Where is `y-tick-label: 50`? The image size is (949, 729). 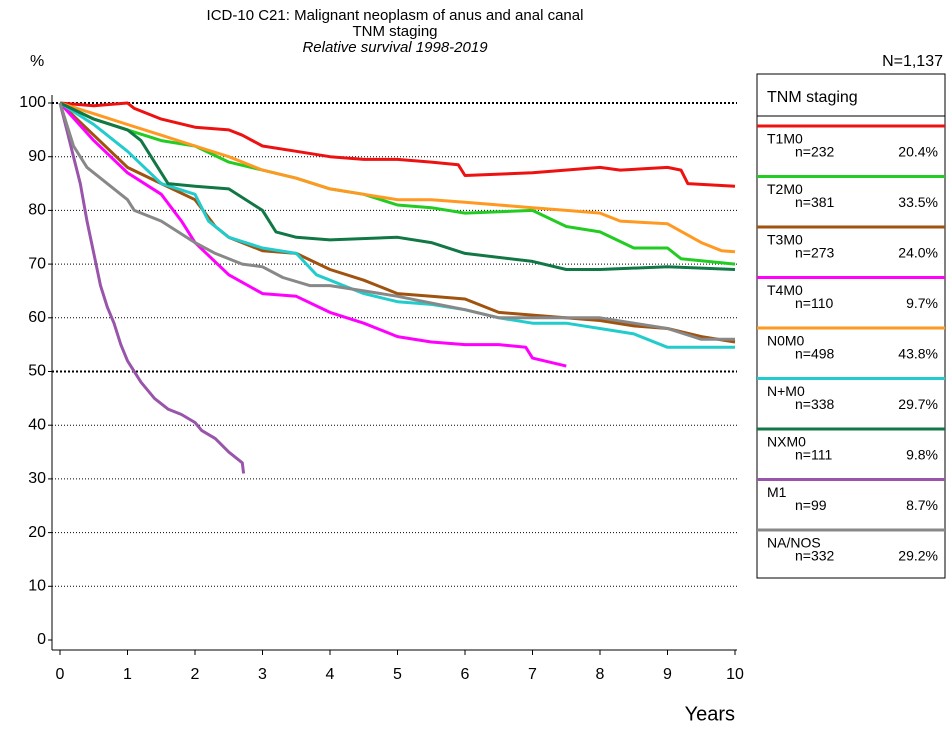 y-tick-label: 50 is located at coordinates (37, 371).